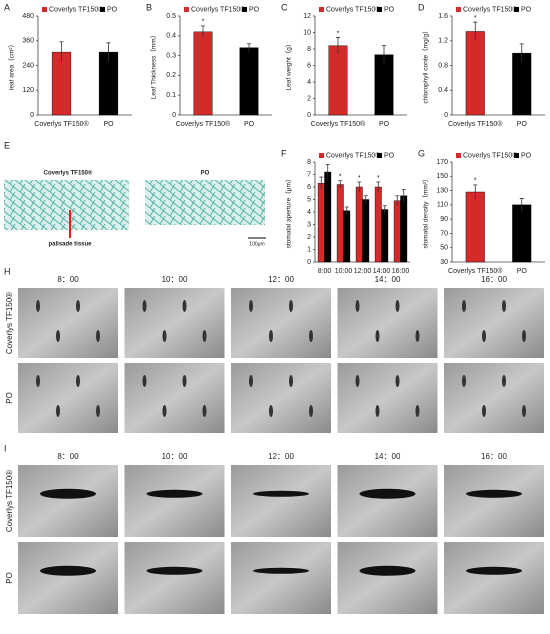 Image resolution: width=550 pixels, height=634 pixels. What do you see at coordinates (154, 65) in the screenshot?
I see `y-axis-label: Leaf Thickness（mm）` at bounding box center [154, 65].